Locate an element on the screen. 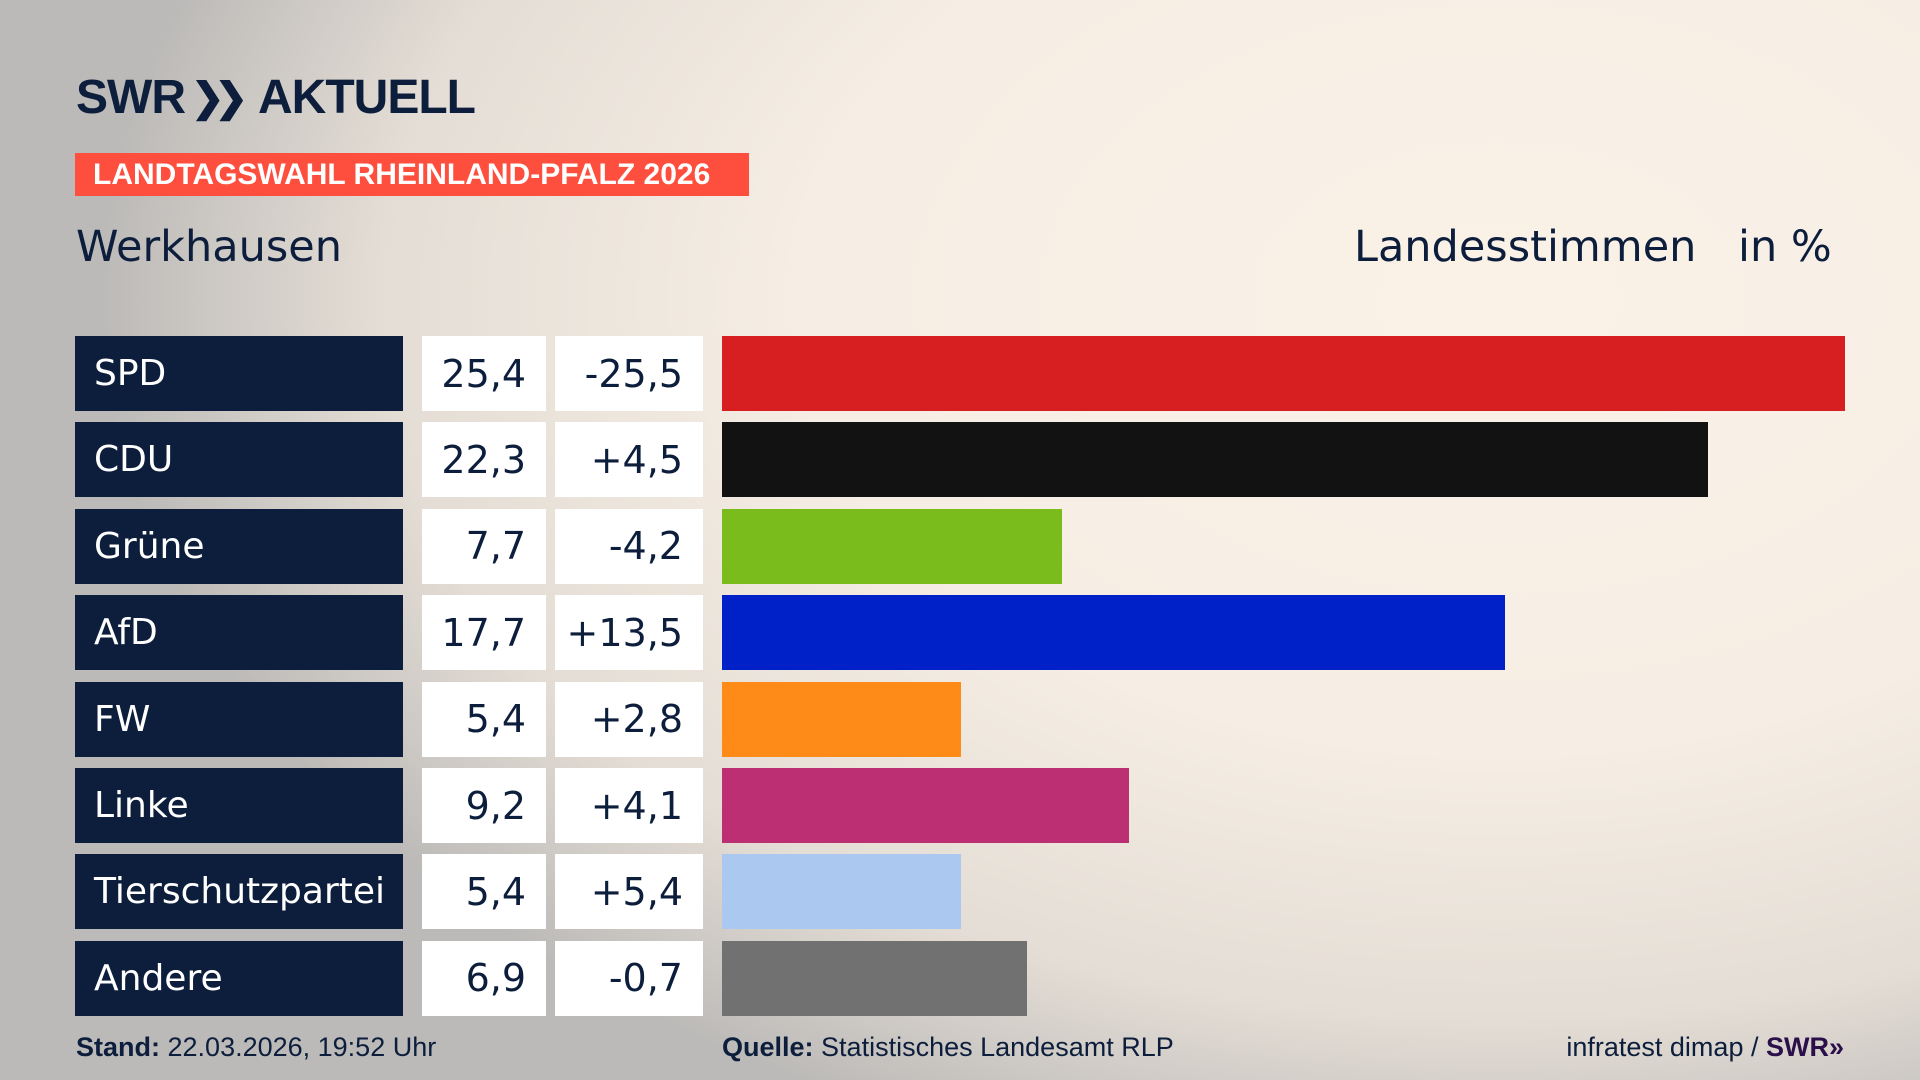 Image resolution: width=1920 pixels, height=1080 pixels. party-name: CDU is located at coordinates (239, 460).